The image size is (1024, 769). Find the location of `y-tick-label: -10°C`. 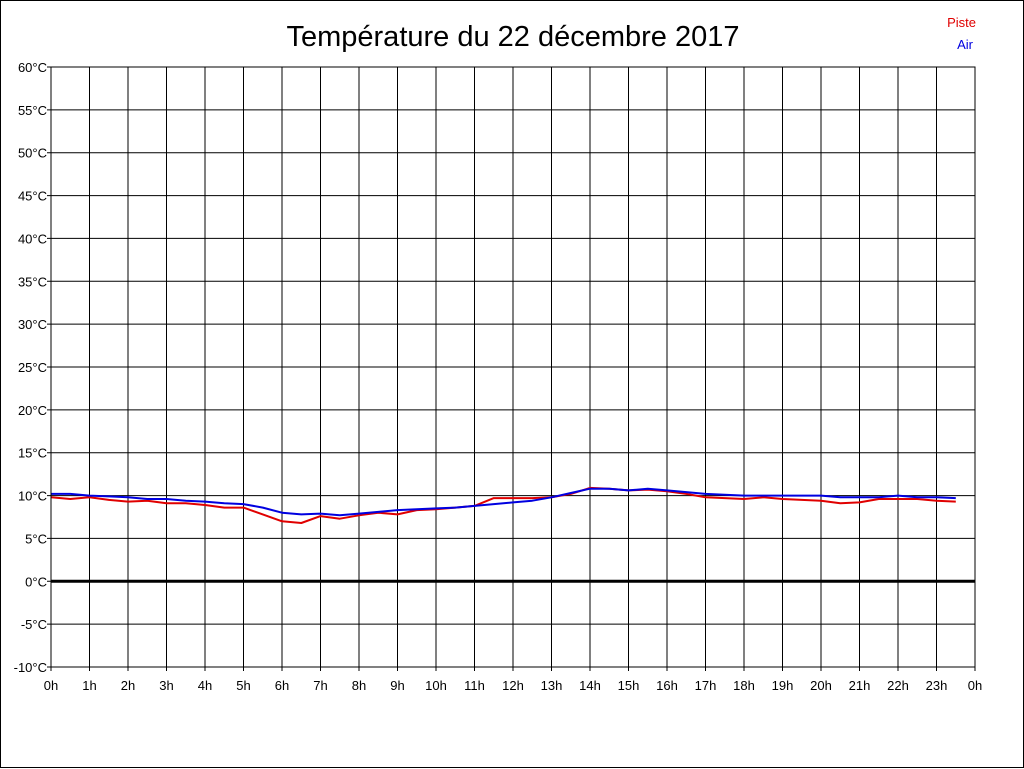

y-tick-label: -10°C is located at coordinates (30, 667).